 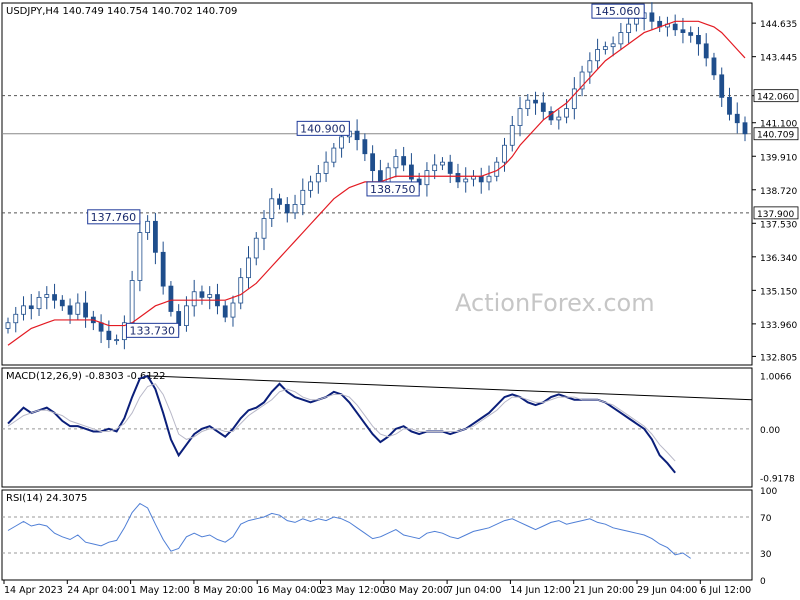 I want to click on macd-tick-label: 1.0066, so click(x=776, y=378).